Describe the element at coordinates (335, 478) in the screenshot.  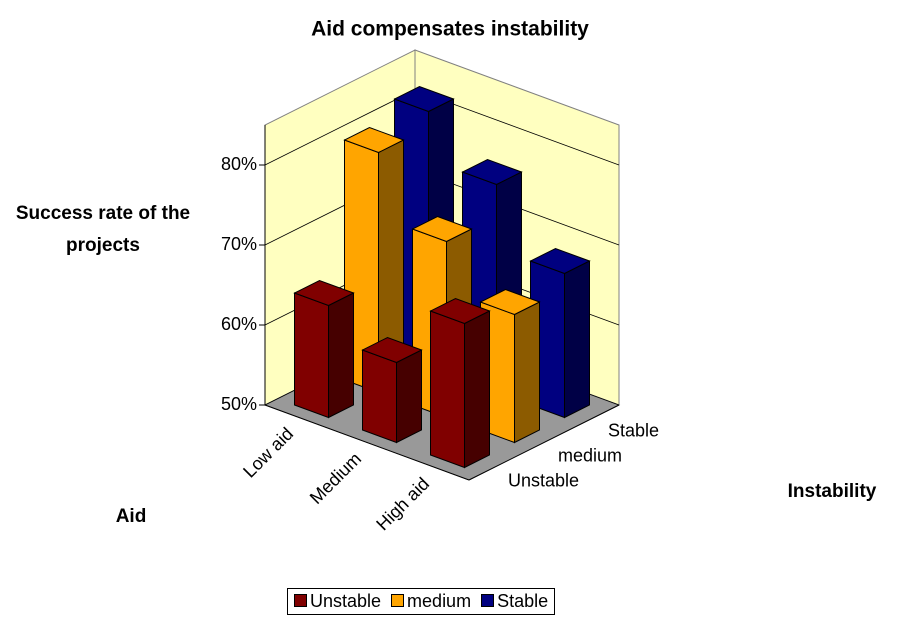
I see `x-tick-label: Medium` at that location.